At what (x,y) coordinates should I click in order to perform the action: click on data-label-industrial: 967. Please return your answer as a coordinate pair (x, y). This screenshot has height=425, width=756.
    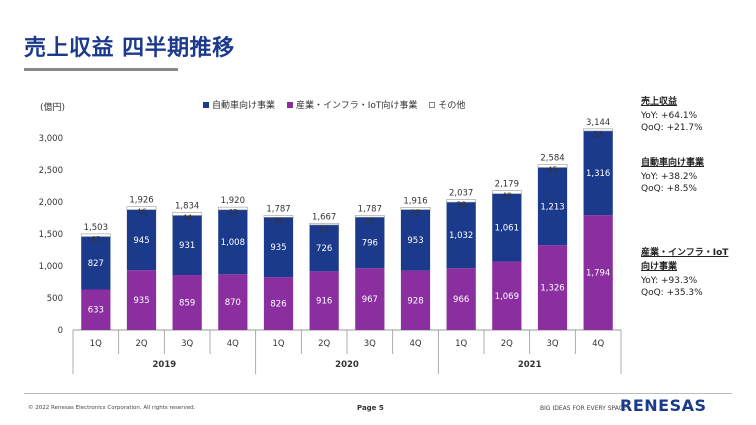
    Looking at the image, I should click on (370, 300).